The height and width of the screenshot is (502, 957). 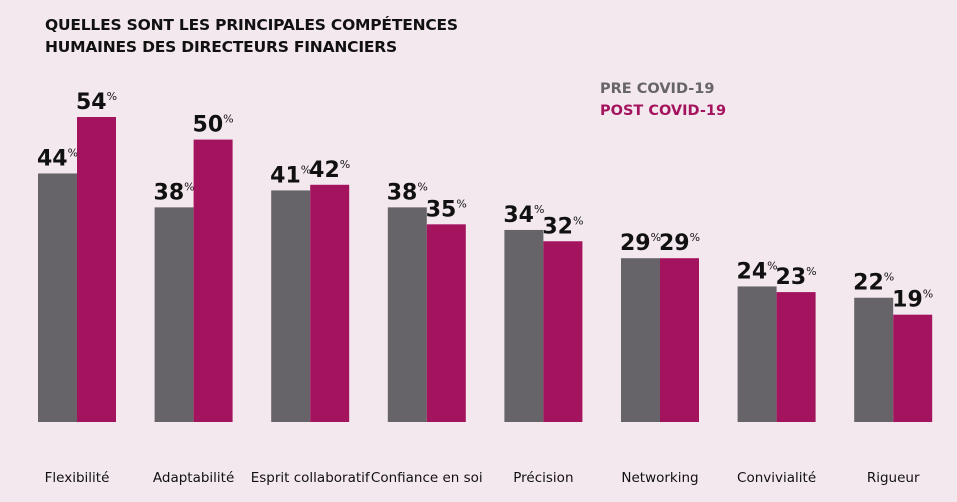 I want to click on category-label-3: Esprit collaboratif, so click(x=311, y=478).